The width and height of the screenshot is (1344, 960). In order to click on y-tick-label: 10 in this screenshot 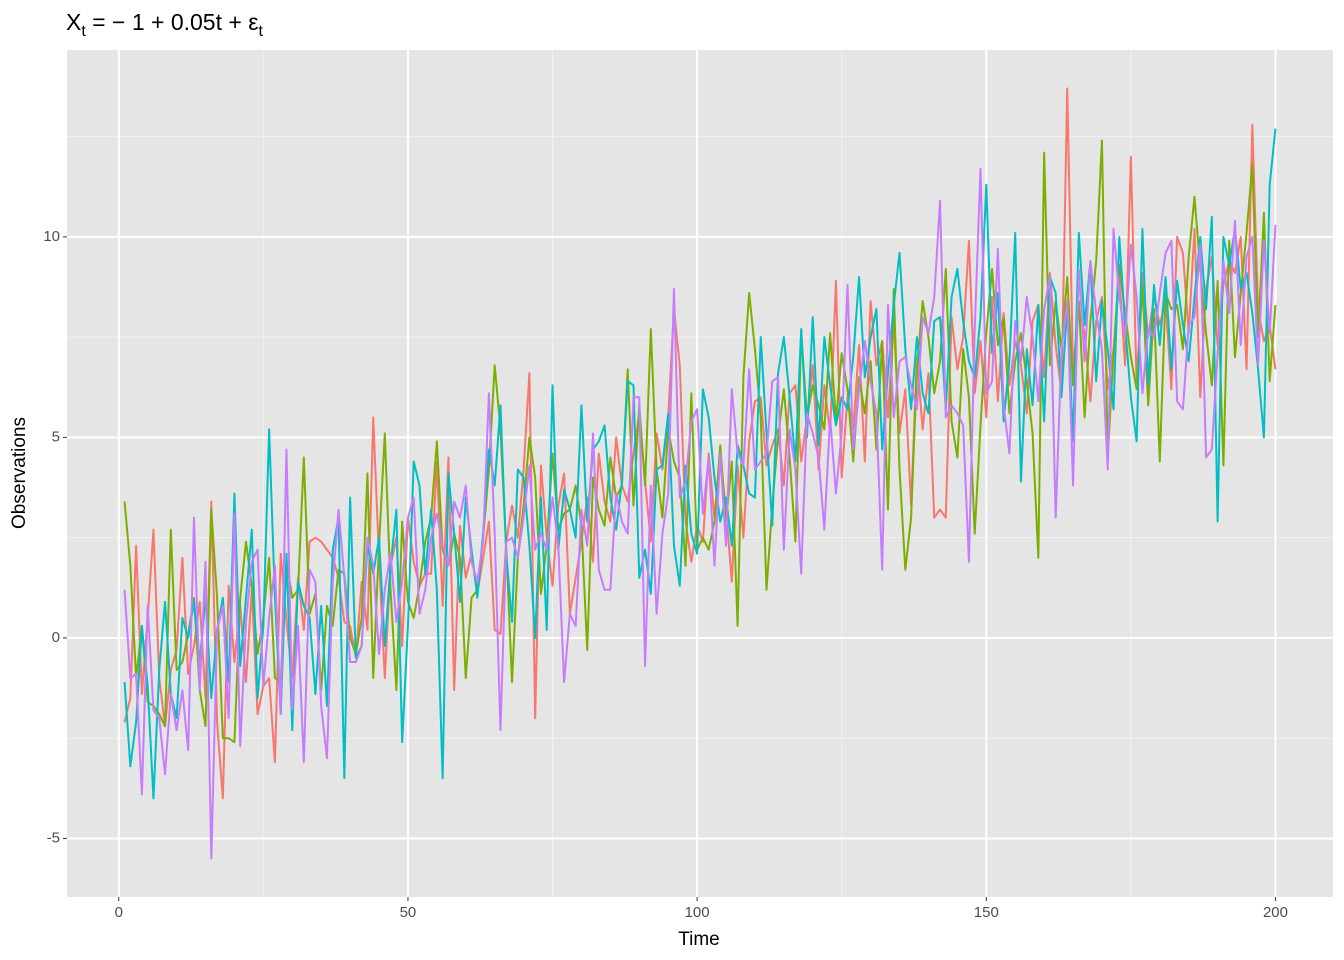, I will do `click(51, 236)`.